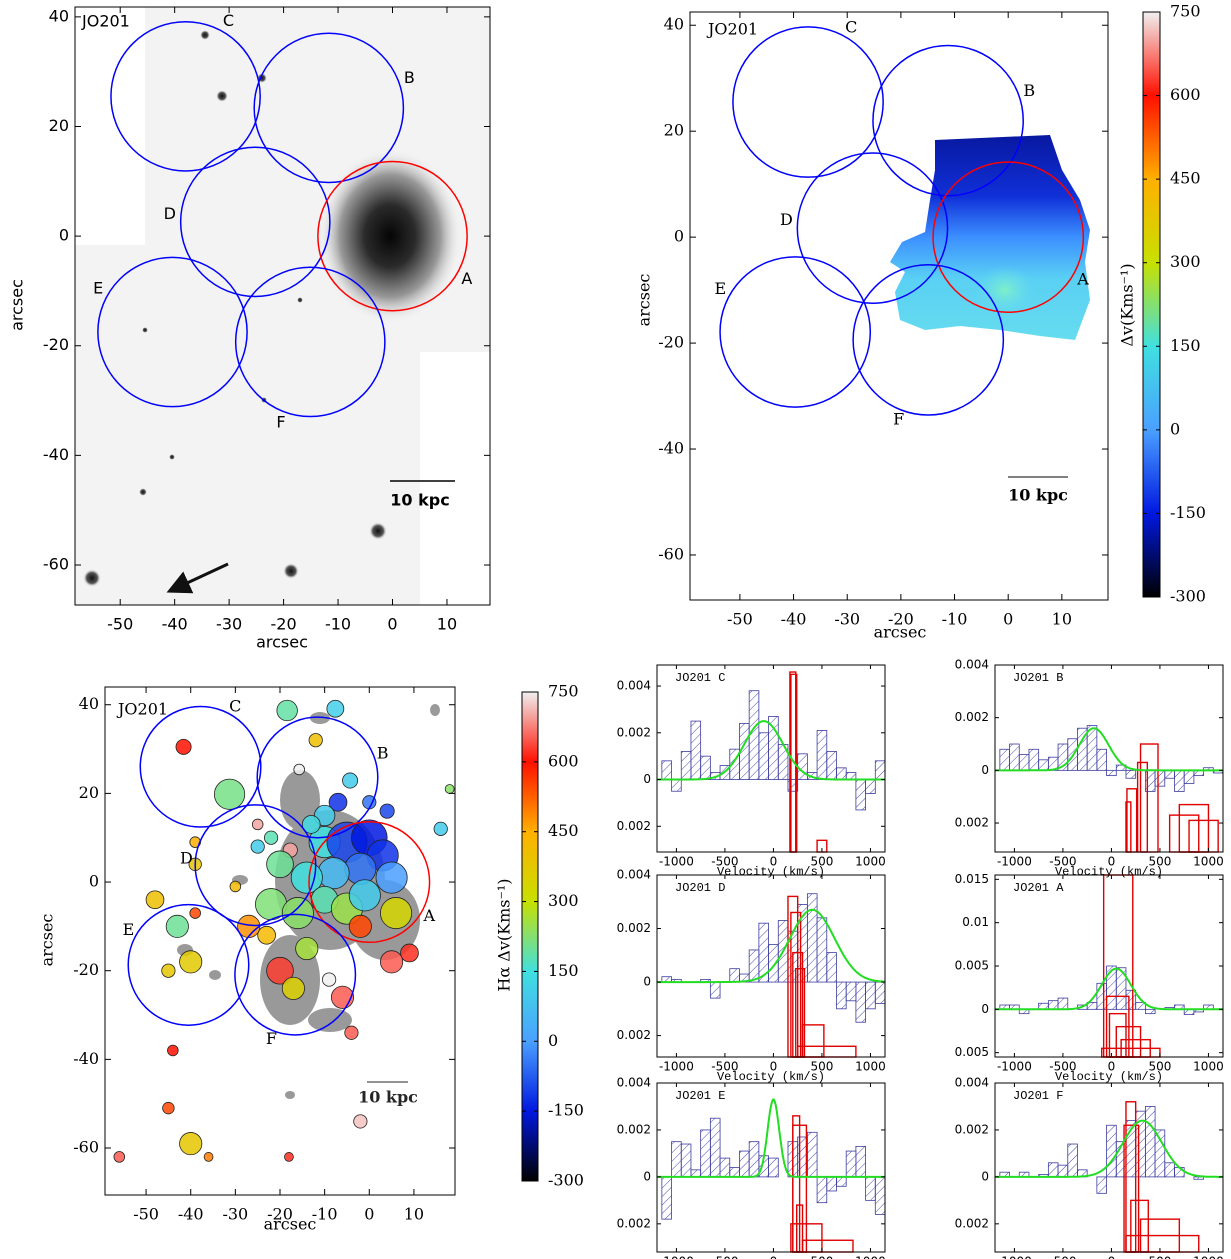 This screenshot has height=1259, width=1231. Describe the element at coordinates (235, 1214) in the screenshot. I see `x-tick-label: -30` at that location.